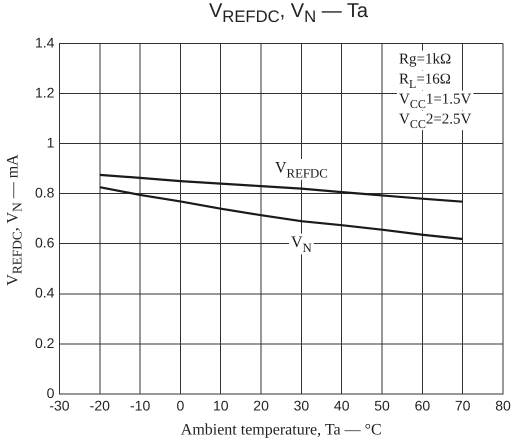 This screenshot has width=517, height=442. I want to click on x-tick-label: 10, so click(220, 405).